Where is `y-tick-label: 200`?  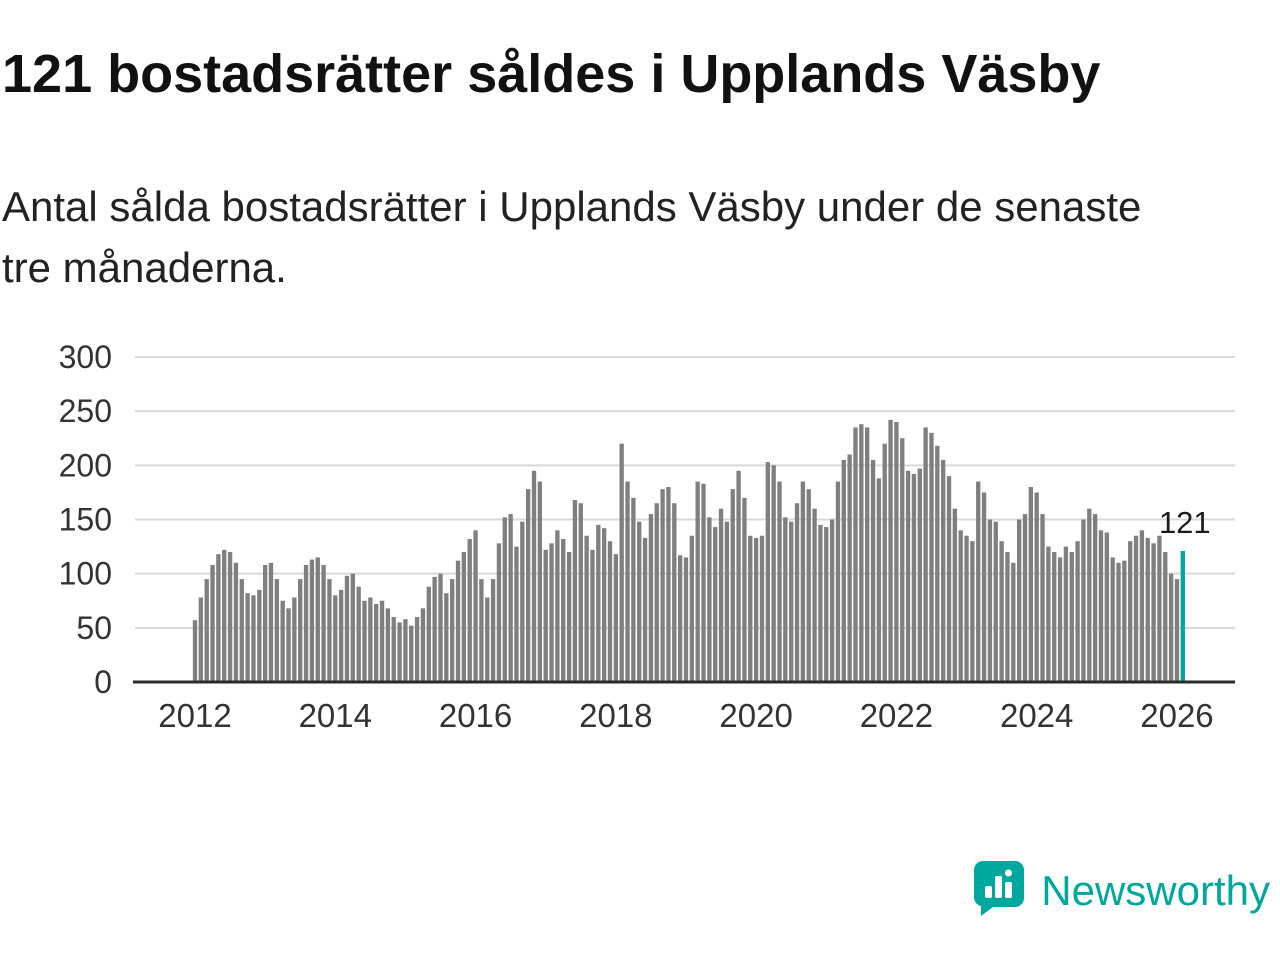
y-tick-label: 200 is located at coordinates (85, 465).